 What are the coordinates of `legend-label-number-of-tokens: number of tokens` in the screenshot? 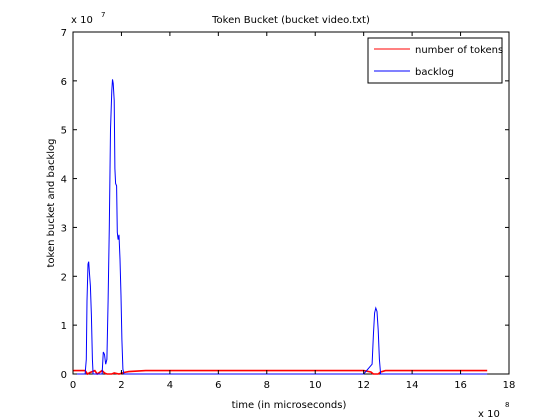 It's located at (459, 50).